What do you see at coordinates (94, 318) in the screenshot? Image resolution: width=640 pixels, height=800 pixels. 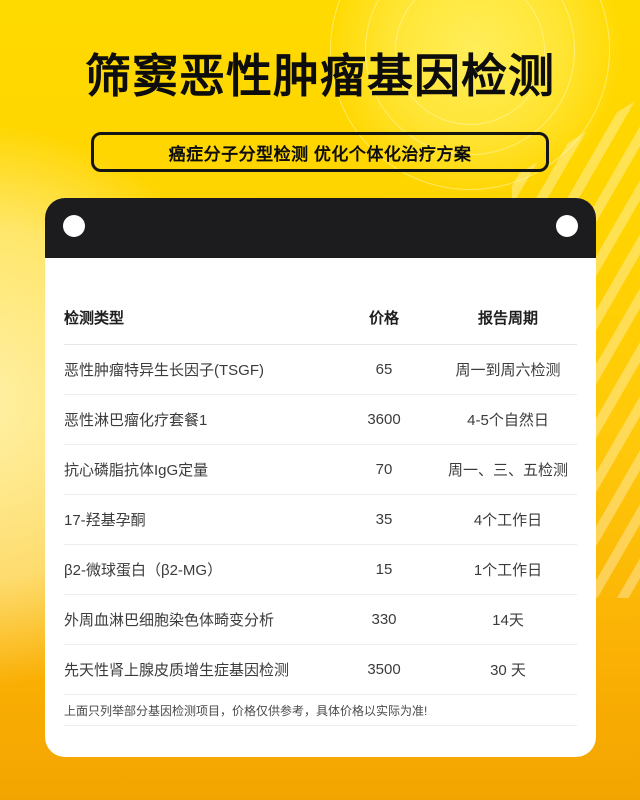 I see `column-header-type: 检测类型` at bounding box center [94, 318].